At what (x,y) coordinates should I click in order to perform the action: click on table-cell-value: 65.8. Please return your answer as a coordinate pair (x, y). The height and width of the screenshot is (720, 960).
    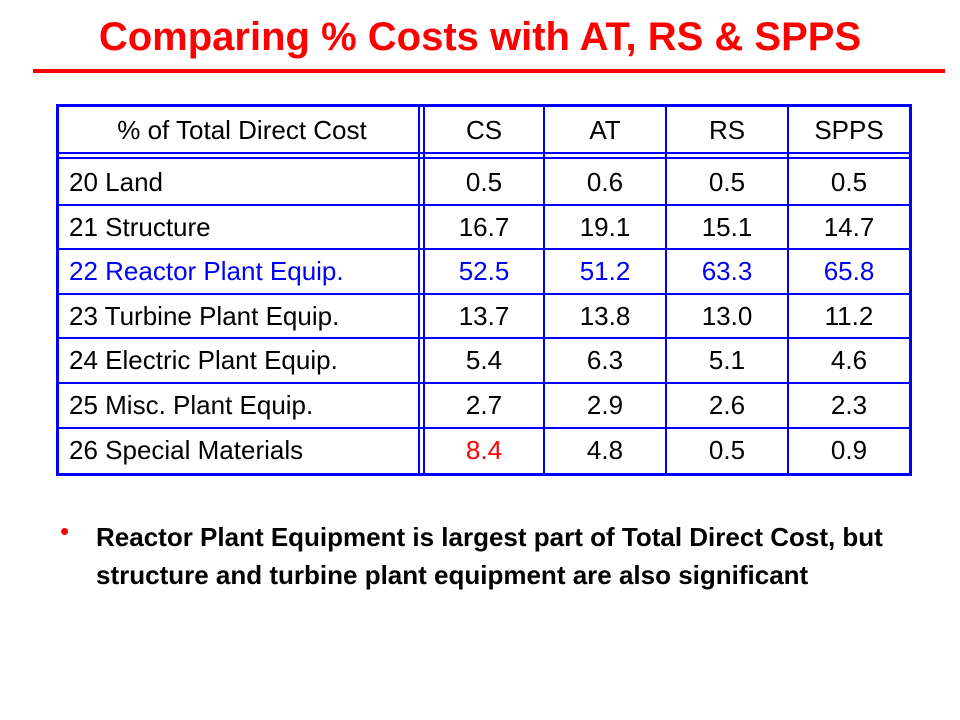
    Looking at the image, I should click on (849, 271).